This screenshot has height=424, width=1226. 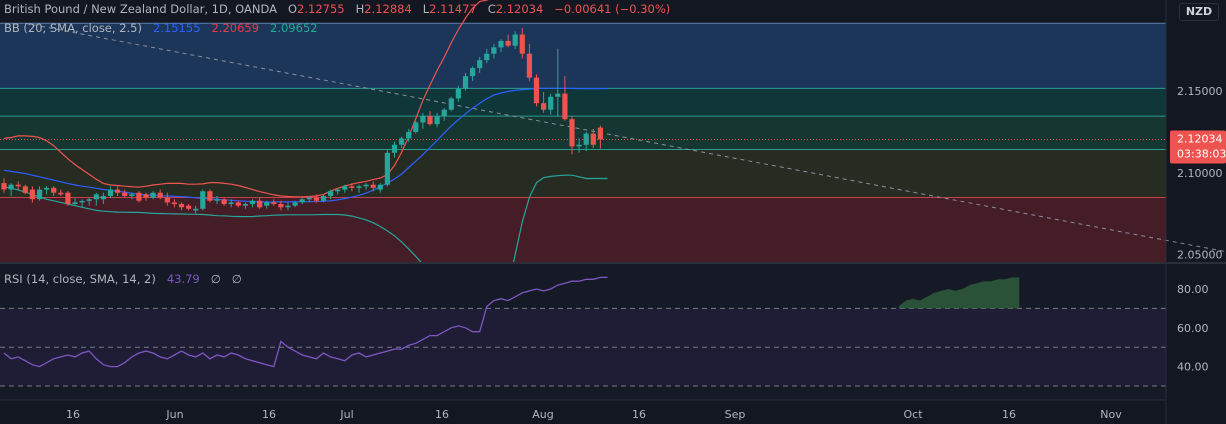 I want to click on bb-label: BB (20, SMA, close, 2.5), so click(x=73, y=28).